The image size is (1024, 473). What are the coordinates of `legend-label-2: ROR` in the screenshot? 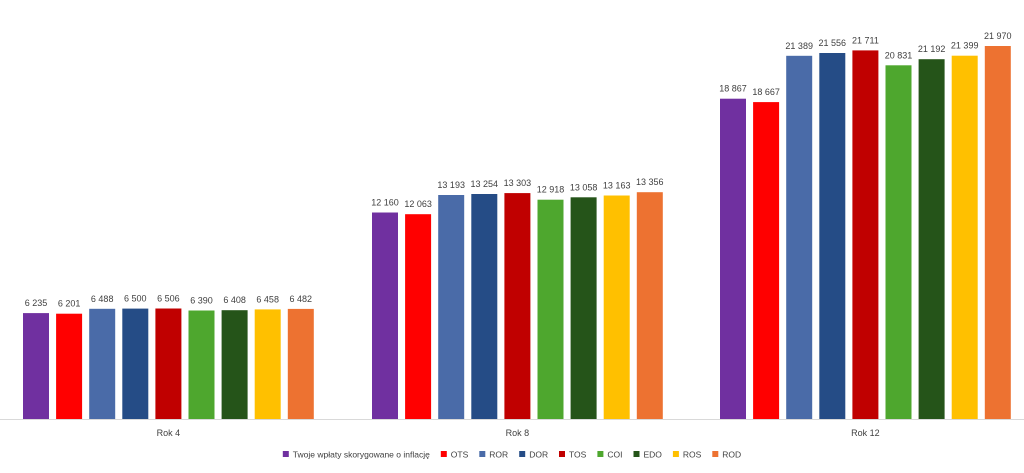 It's located at (498, 455).